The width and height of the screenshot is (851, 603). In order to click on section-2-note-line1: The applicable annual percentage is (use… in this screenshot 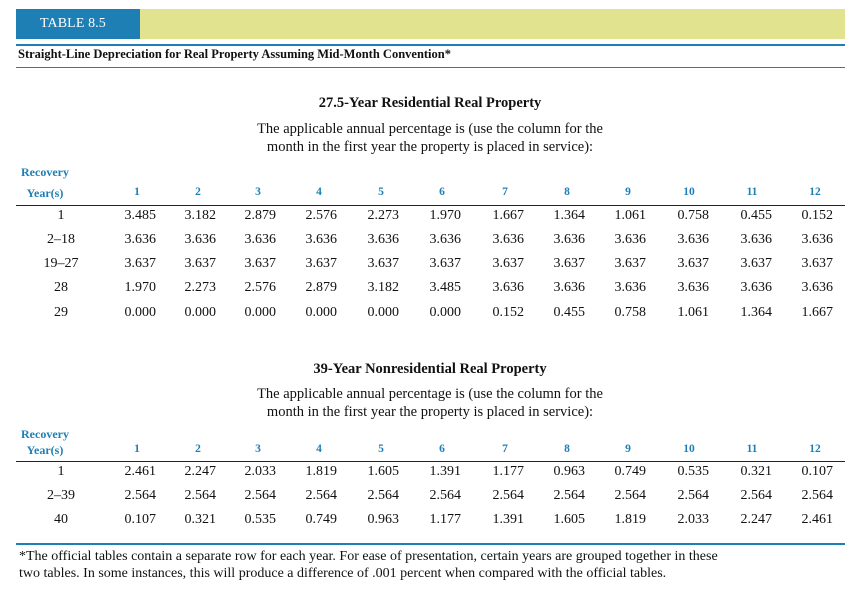, I will do `click(430, 394)`.